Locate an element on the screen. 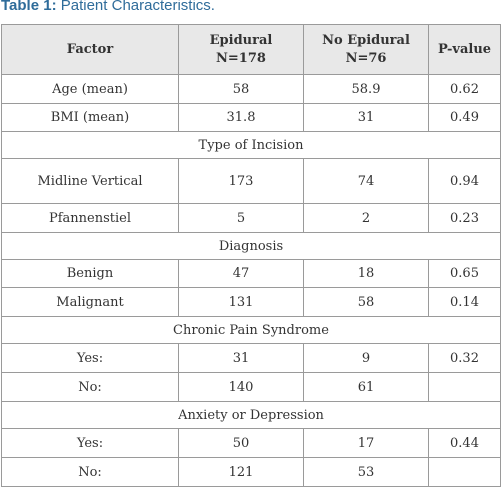 The height and width of the screenshot is (496, 501). cell-epidural: 5 is located at coordinates (241, 218).